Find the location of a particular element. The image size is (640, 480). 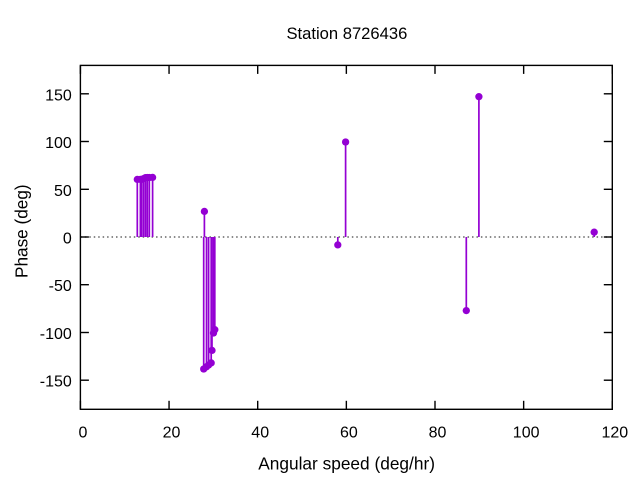

svg-text: -150 is located at coordinates (56, 382).